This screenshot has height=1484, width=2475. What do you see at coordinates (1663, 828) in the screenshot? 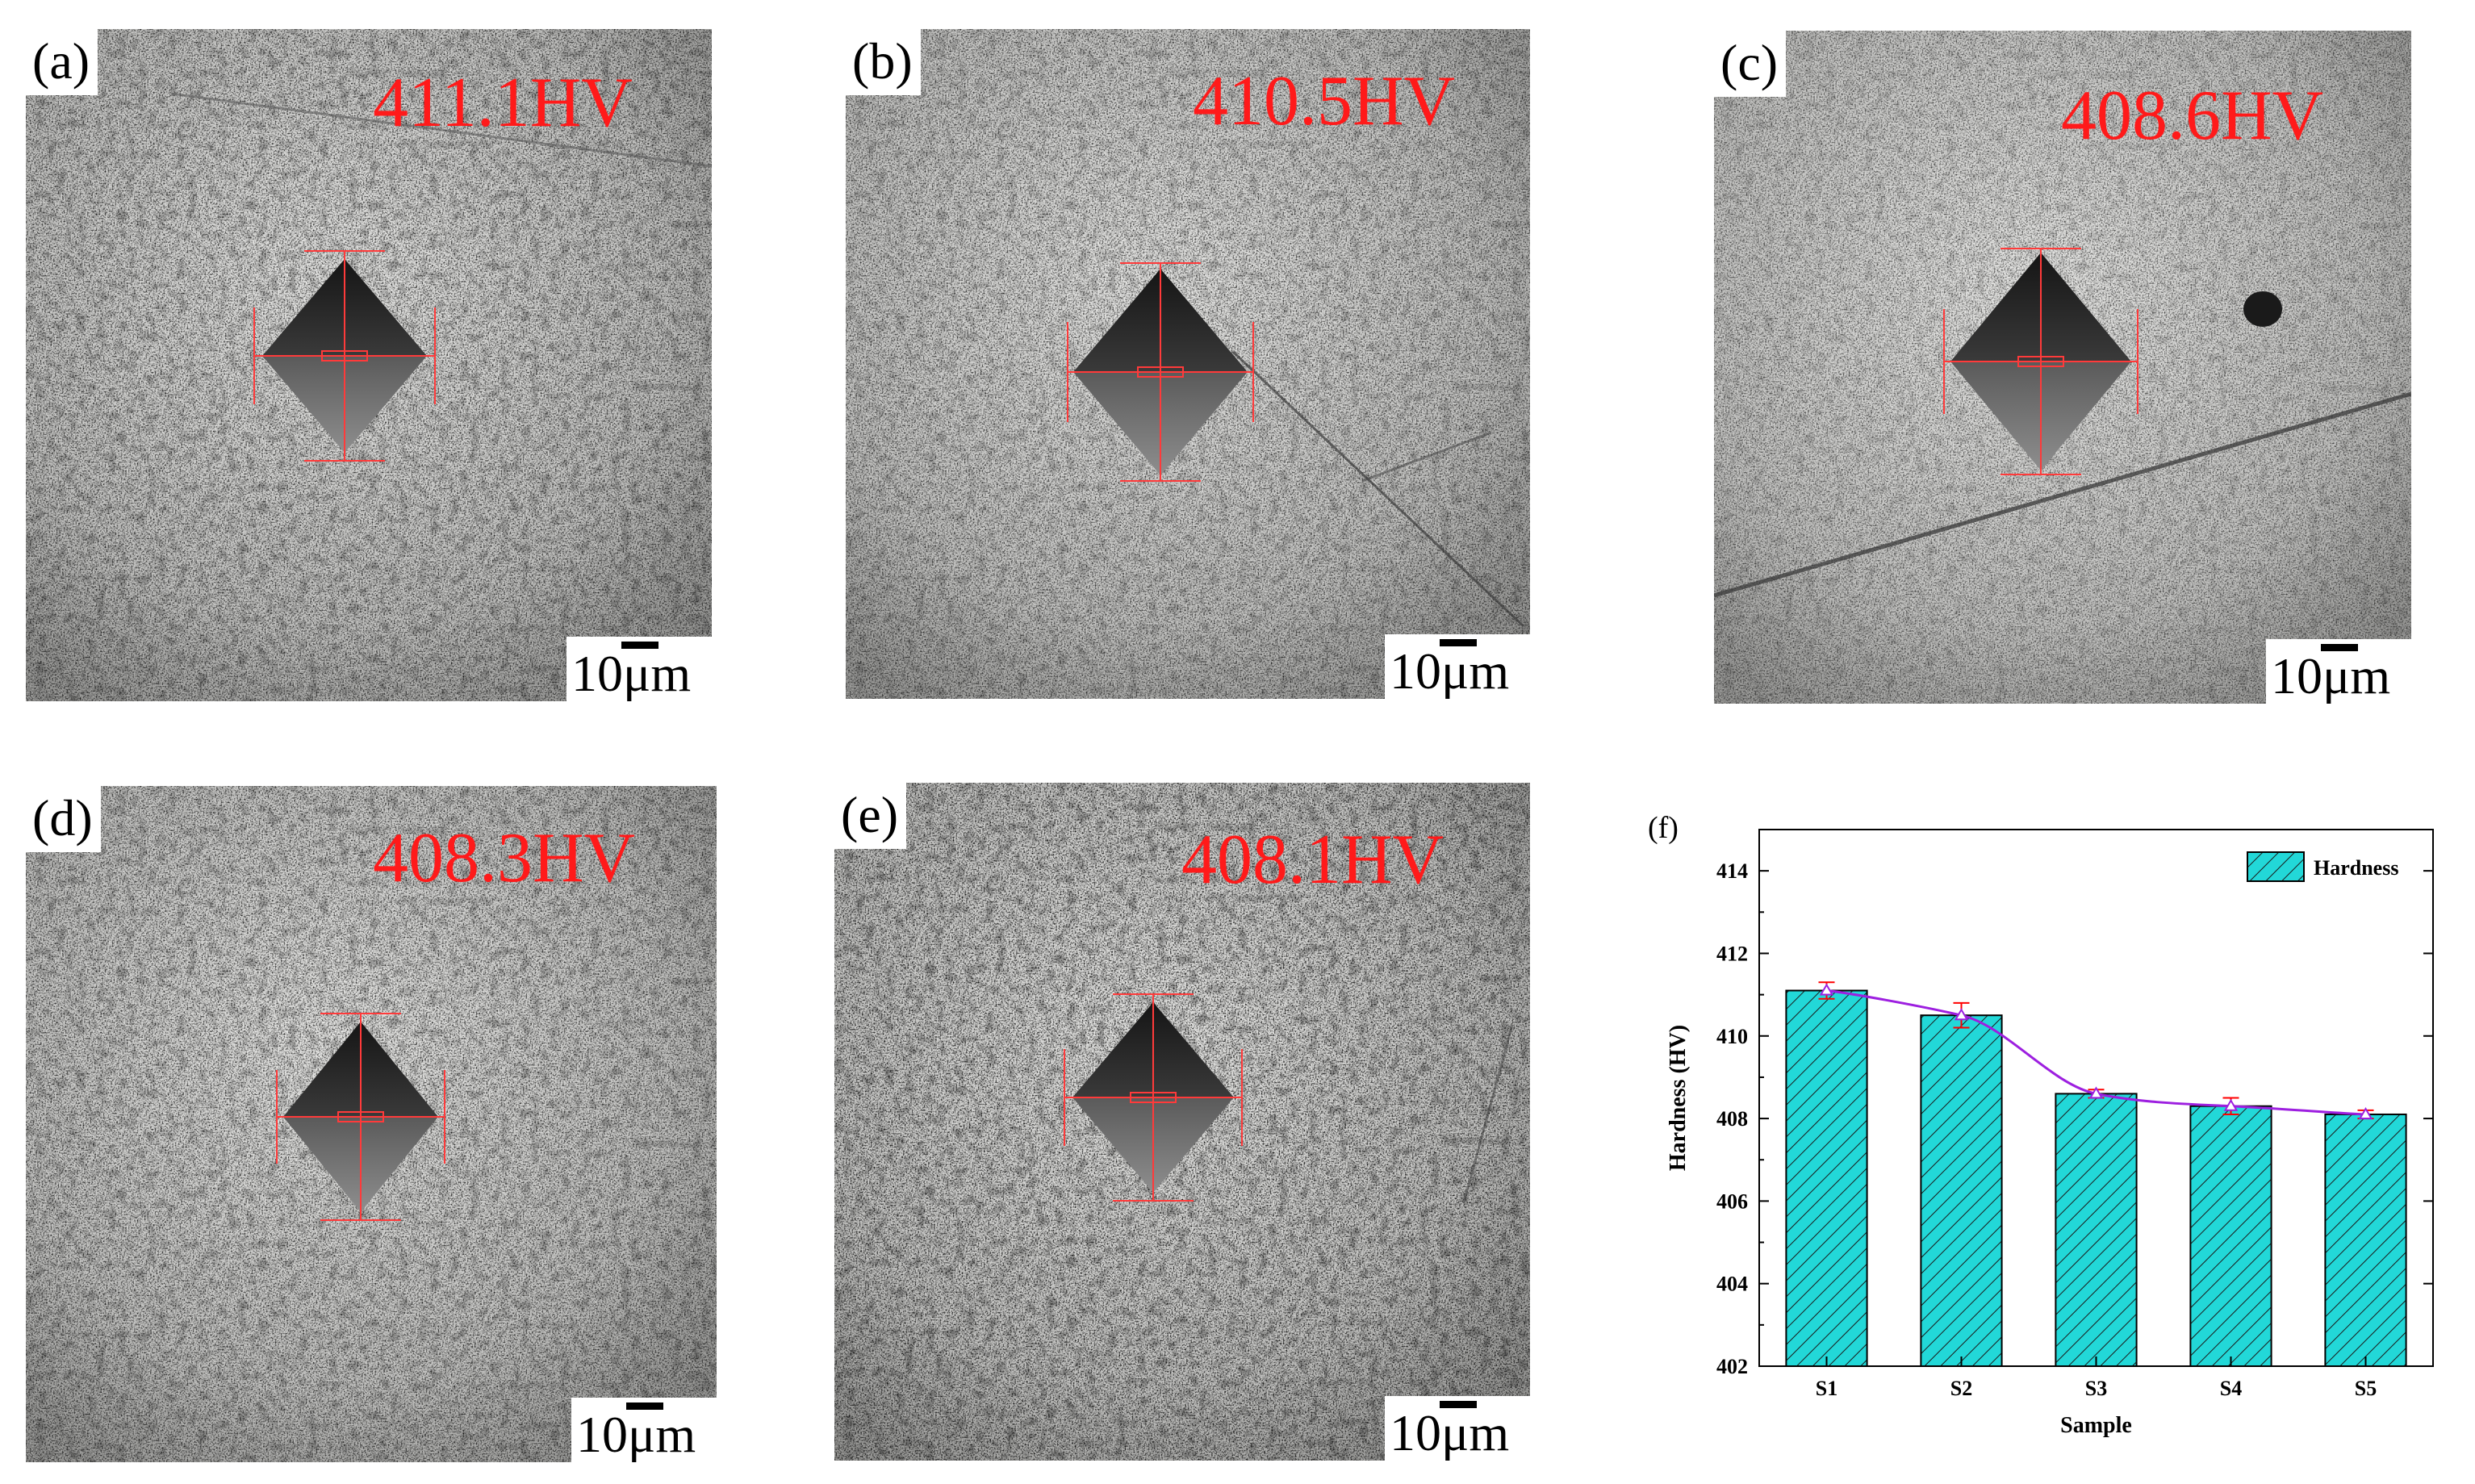
I see `chart-panel-letter: (f)` at bounding box center [1663, 828].